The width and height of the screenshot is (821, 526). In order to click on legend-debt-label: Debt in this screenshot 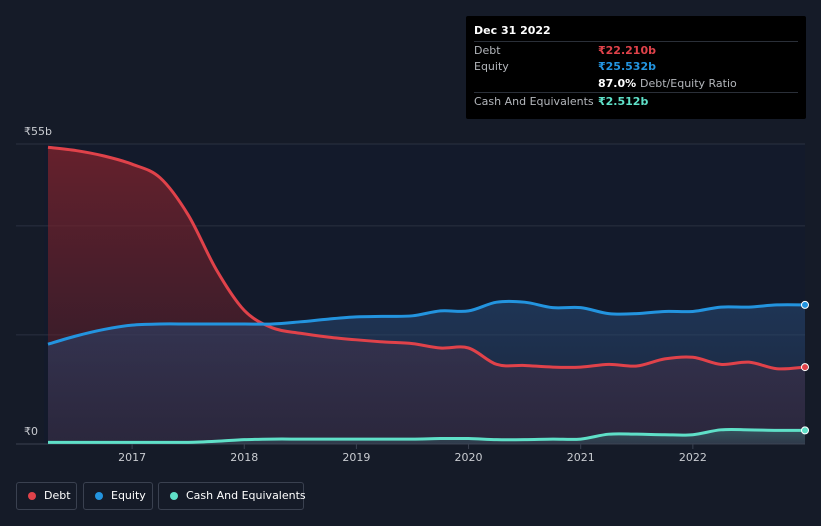, I will do `click(57, 495)`.